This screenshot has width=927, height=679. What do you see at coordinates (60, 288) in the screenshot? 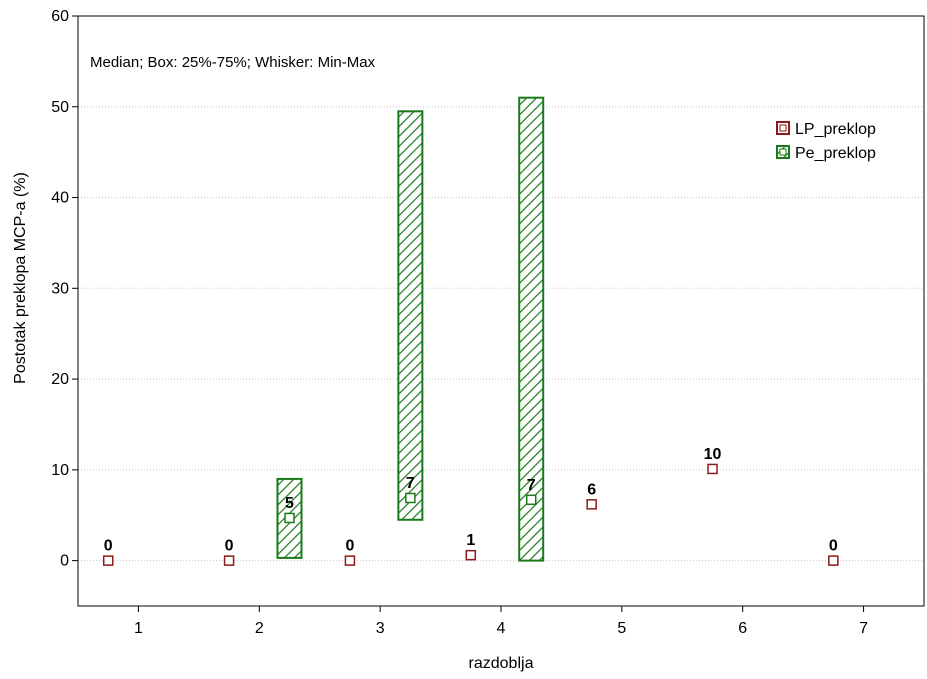
I see `y-tick-label: 30` at bounding box center [60, 288].